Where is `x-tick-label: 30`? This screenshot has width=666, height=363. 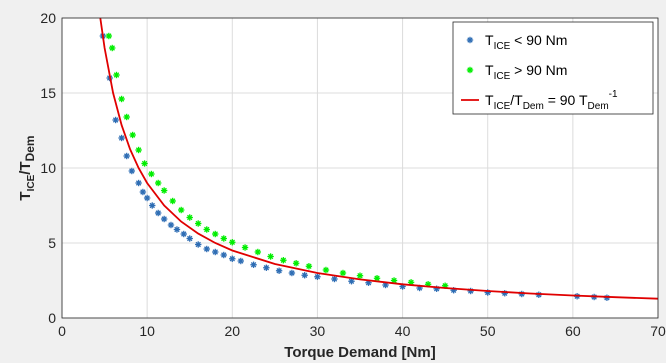
x-tick-label: 30 is located at coordinates (318, 331).